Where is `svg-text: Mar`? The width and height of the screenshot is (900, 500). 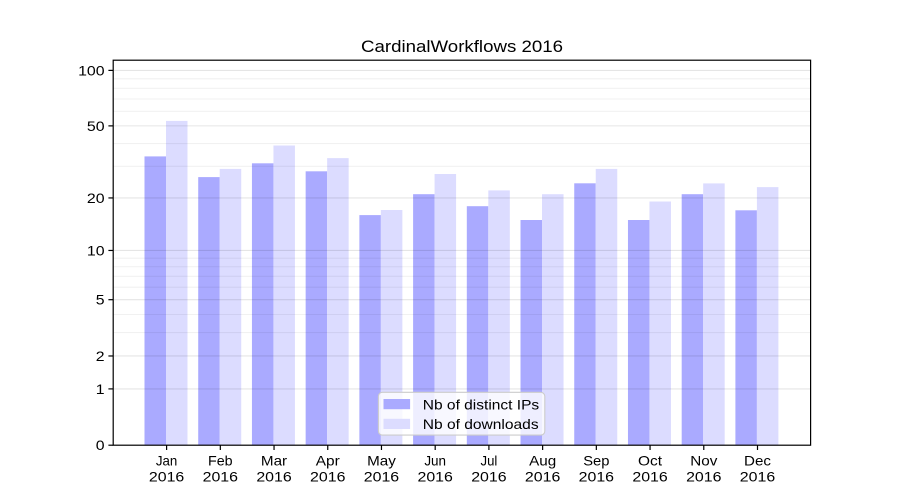 svg-text: Mar is located at coordinates (274, 461).